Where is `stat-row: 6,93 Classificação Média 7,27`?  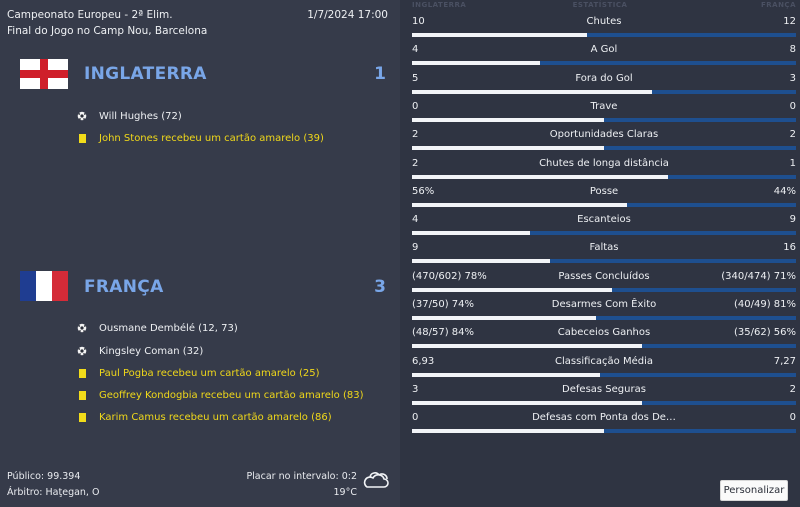
stat-row: 6,93 Classificação Média 7,27 is located at coordinates (604, 367).